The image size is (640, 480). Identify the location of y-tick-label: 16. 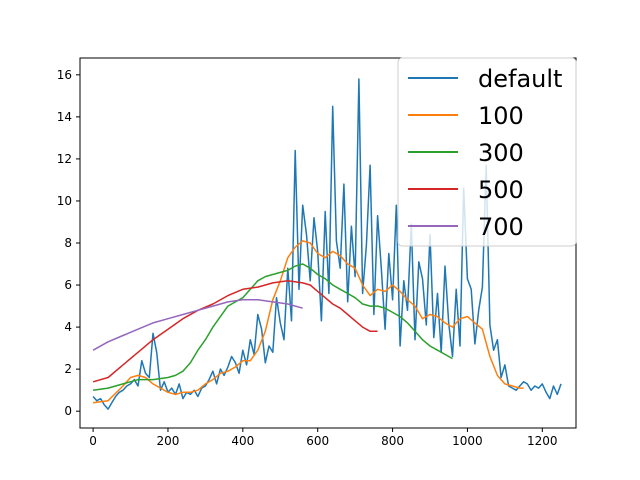
(64, 75).